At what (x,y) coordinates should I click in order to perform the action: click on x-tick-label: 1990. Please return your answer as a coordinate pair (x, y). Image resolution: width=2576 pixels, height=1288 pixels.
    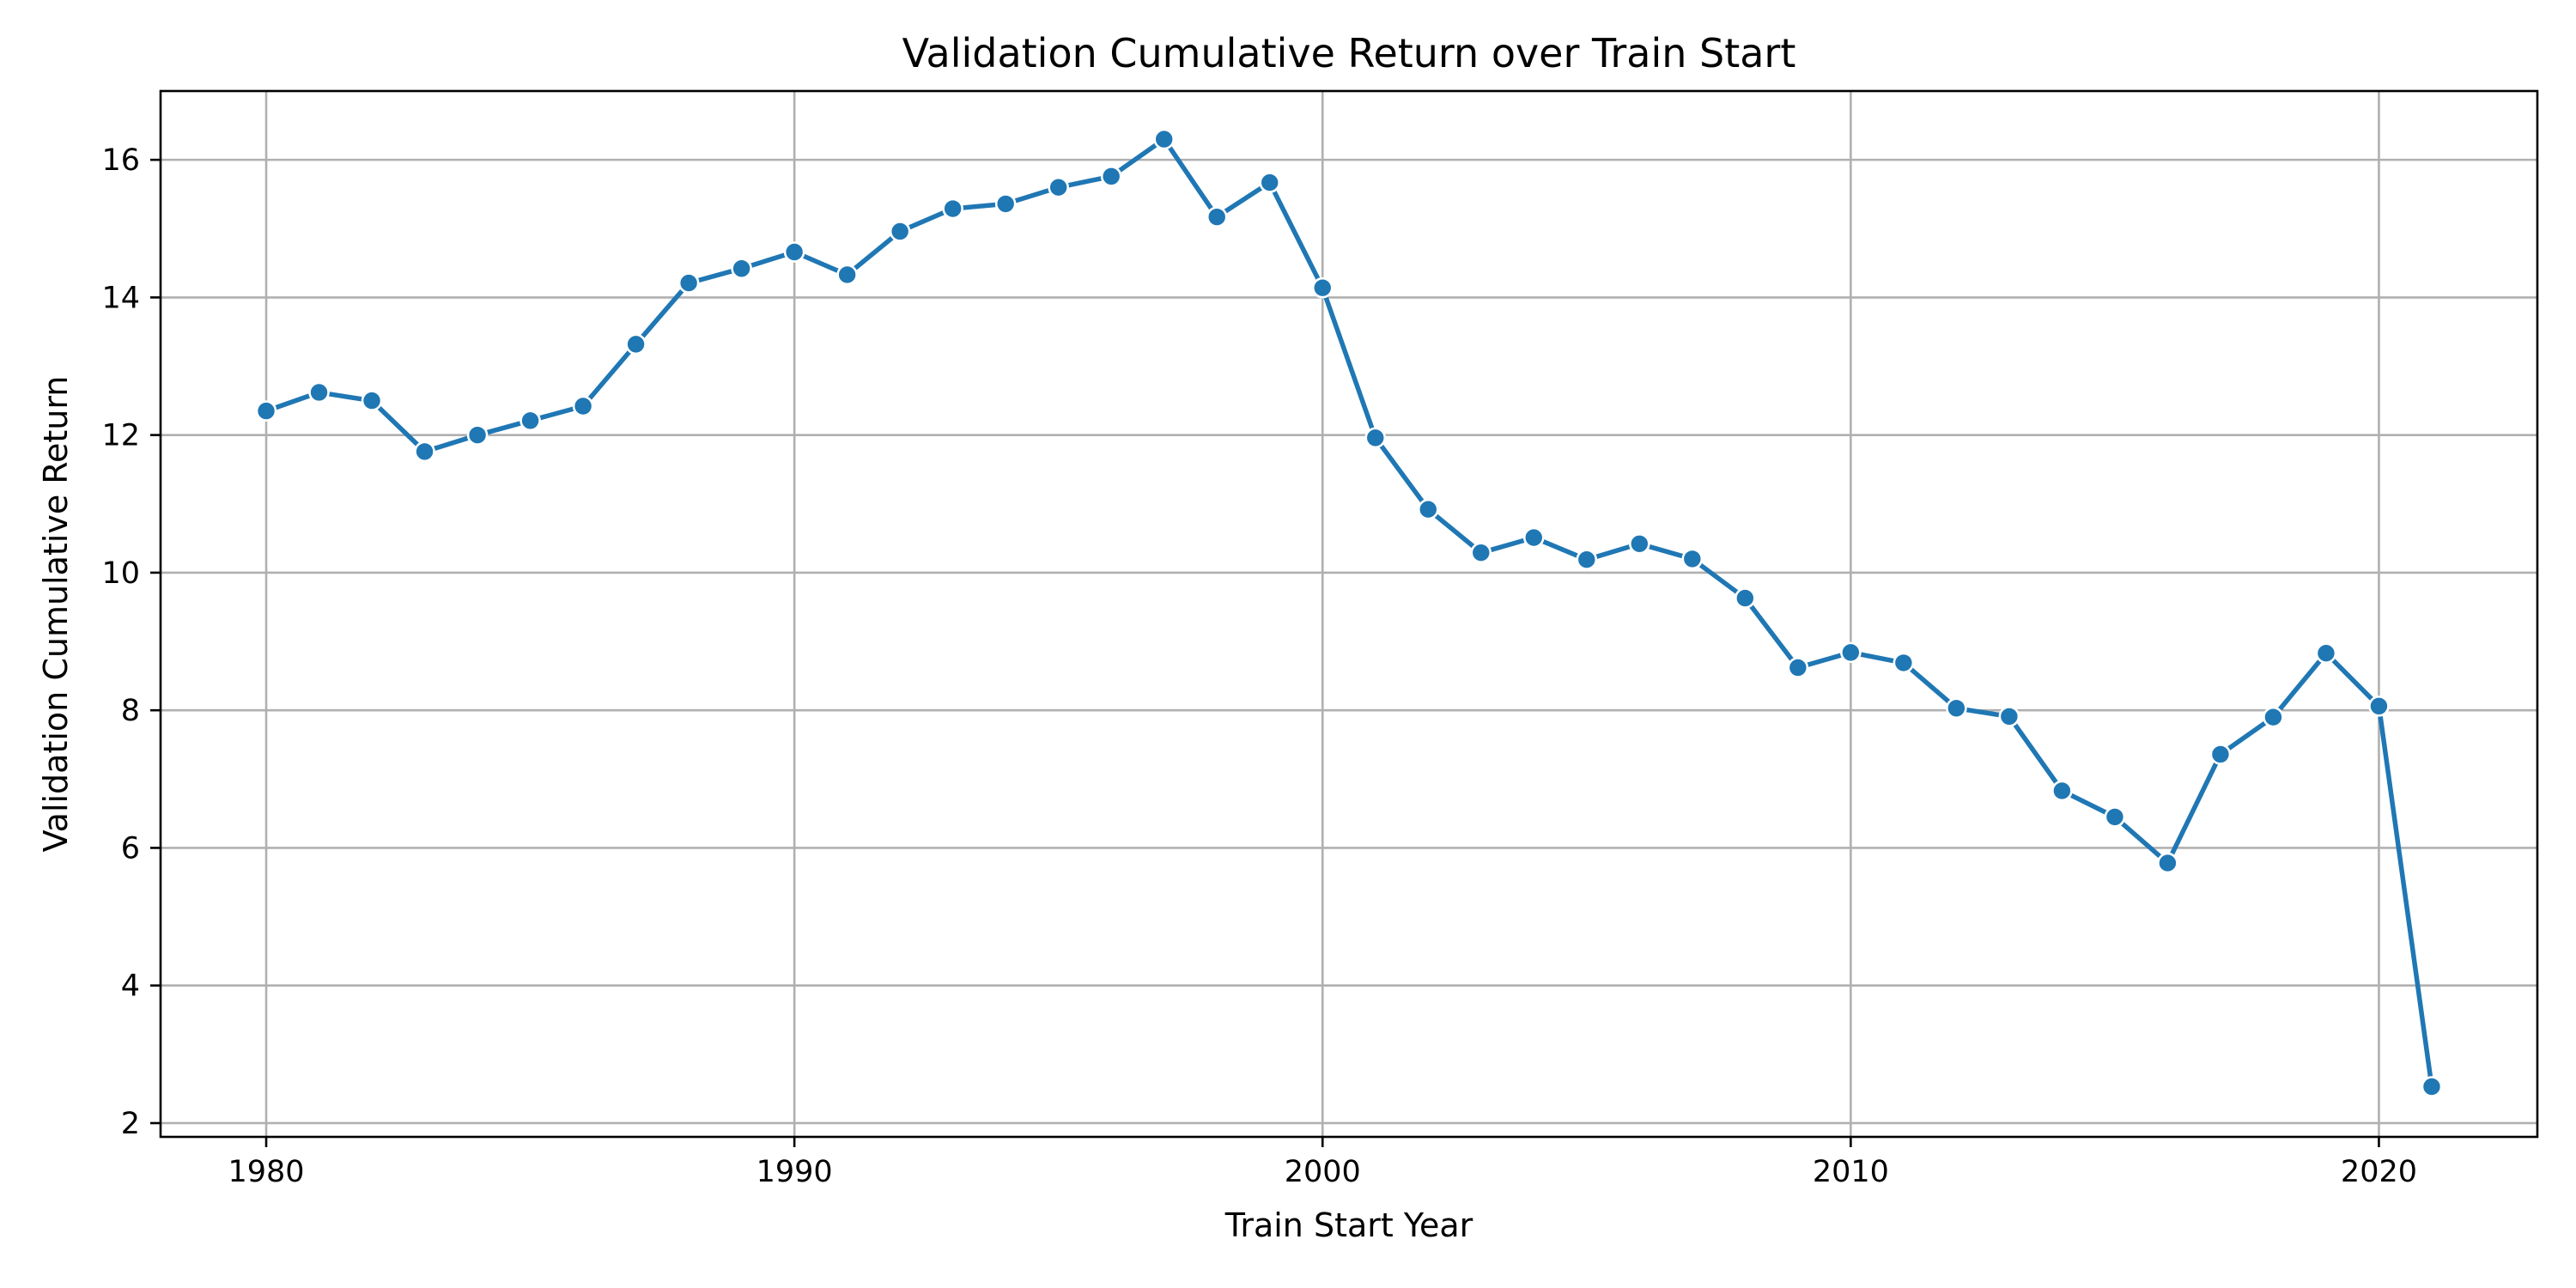
    Looking at the image, I should click on (794, 1172).